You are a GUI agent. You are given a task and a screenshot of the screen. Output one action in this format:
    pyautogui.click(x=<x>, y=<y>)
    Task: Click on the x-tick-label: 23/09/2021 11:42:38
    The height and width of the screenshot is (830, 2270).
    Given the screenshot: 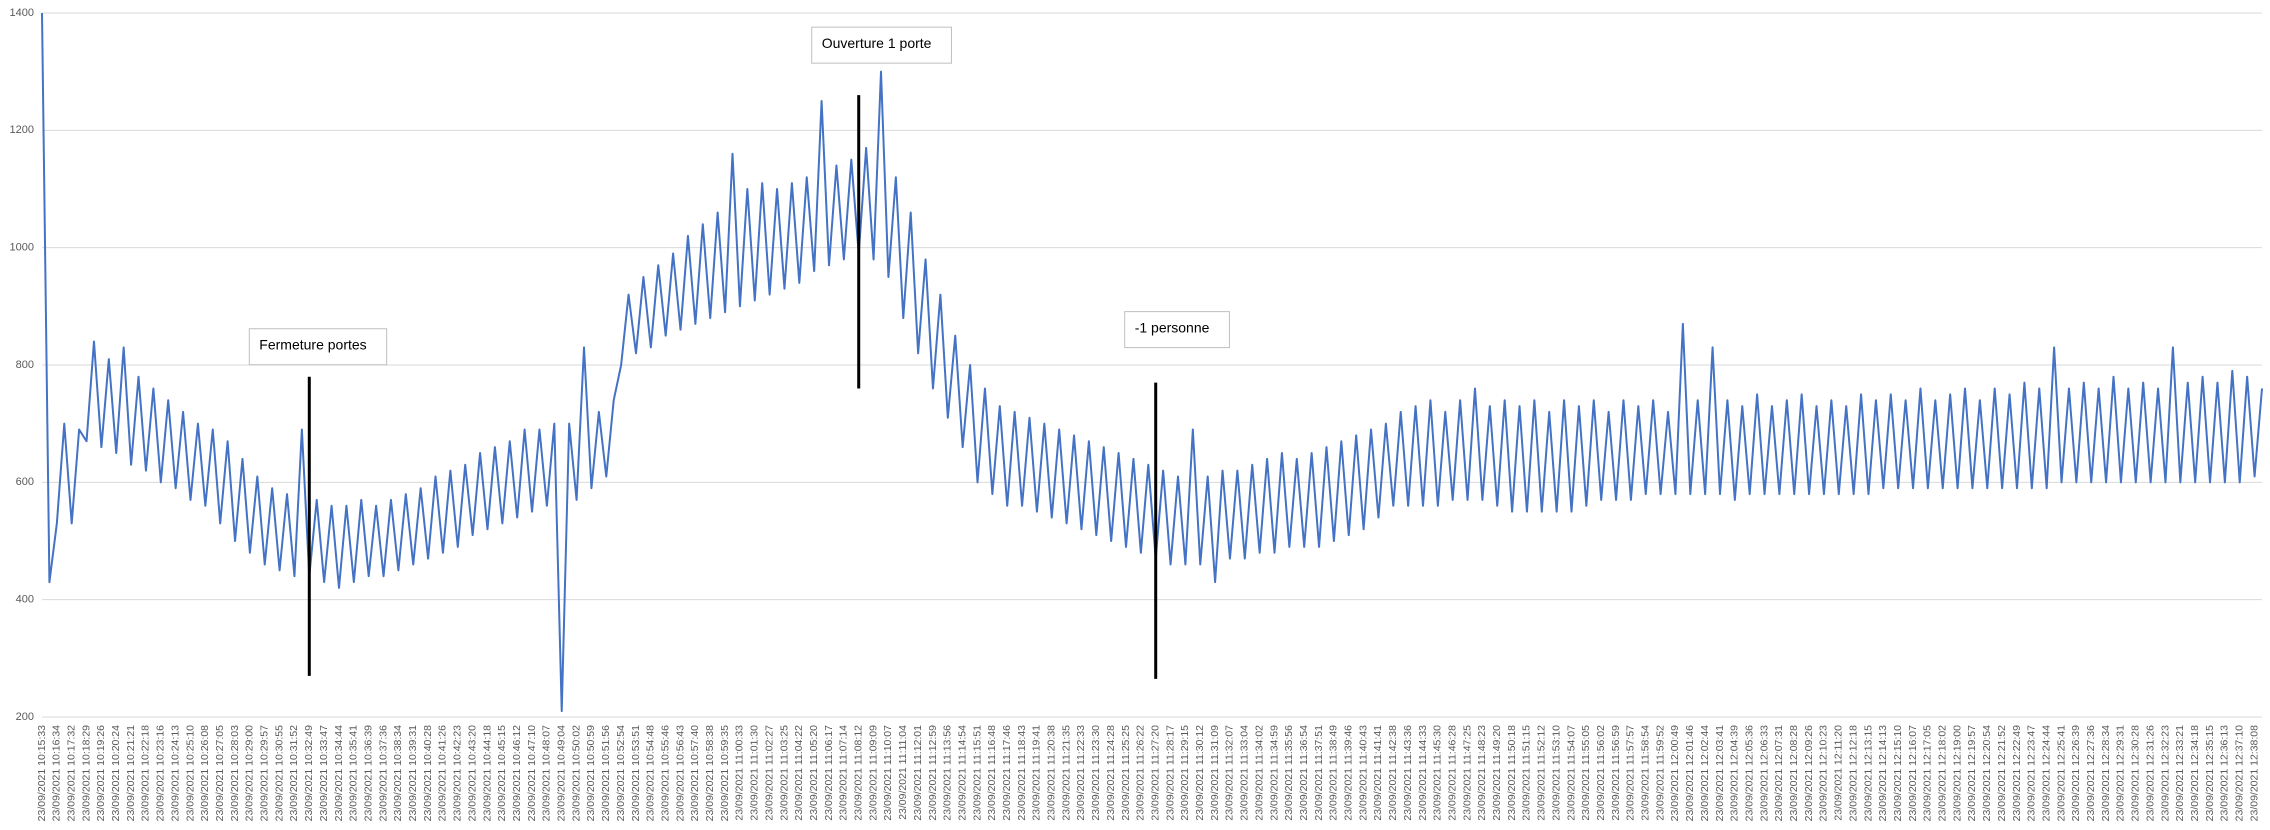 What is the action you would take?
    pyautogui.click(x=1393, y=773)
    